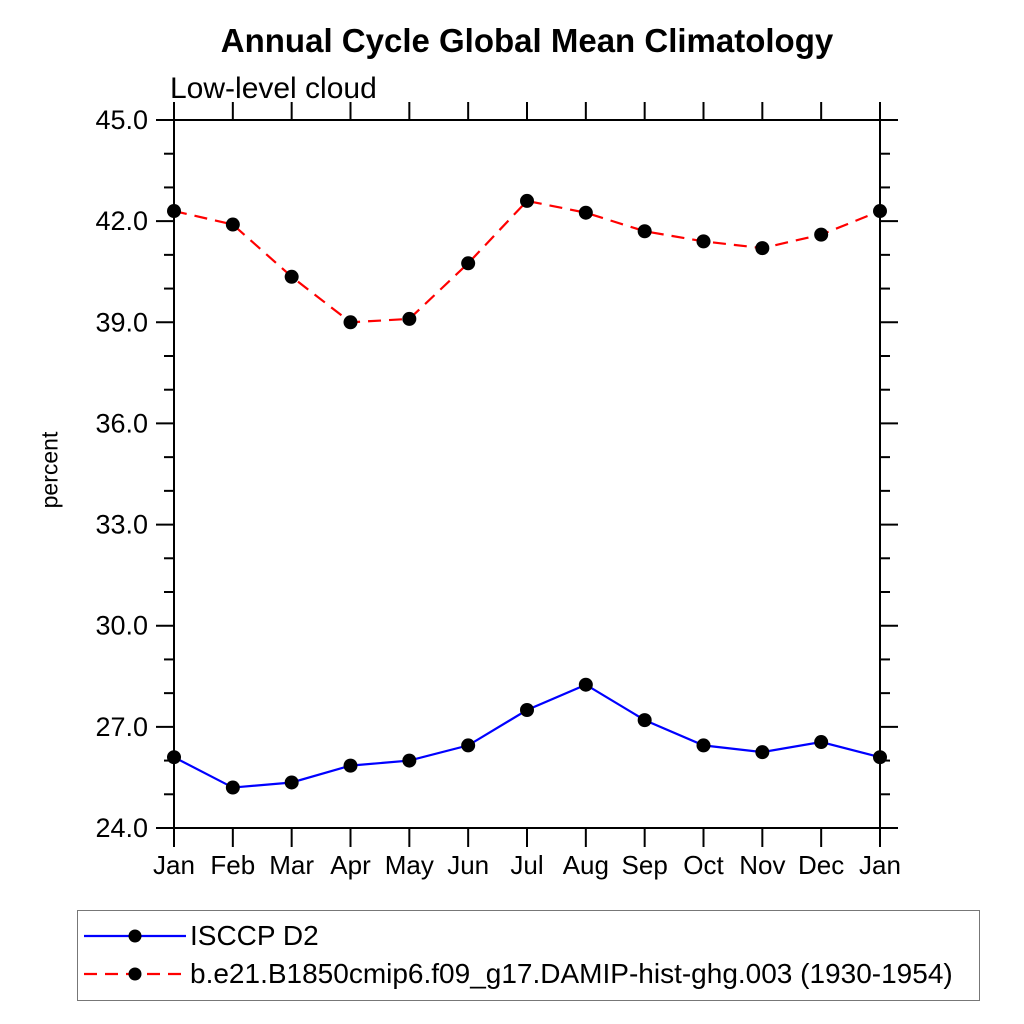  I want to click on x-tick-label: Jul, so click(526, 865).